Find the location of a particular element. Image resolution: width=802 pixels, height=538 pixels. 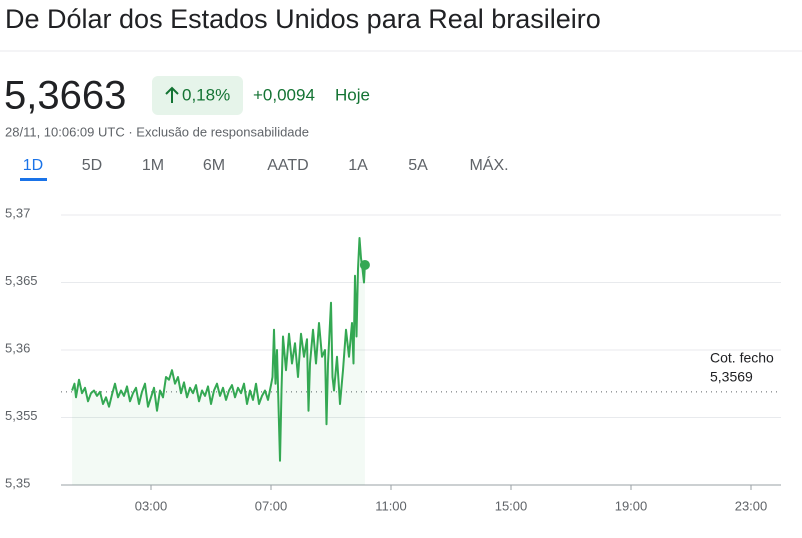

tab: MÁX. is located at coordinates (488, 164).